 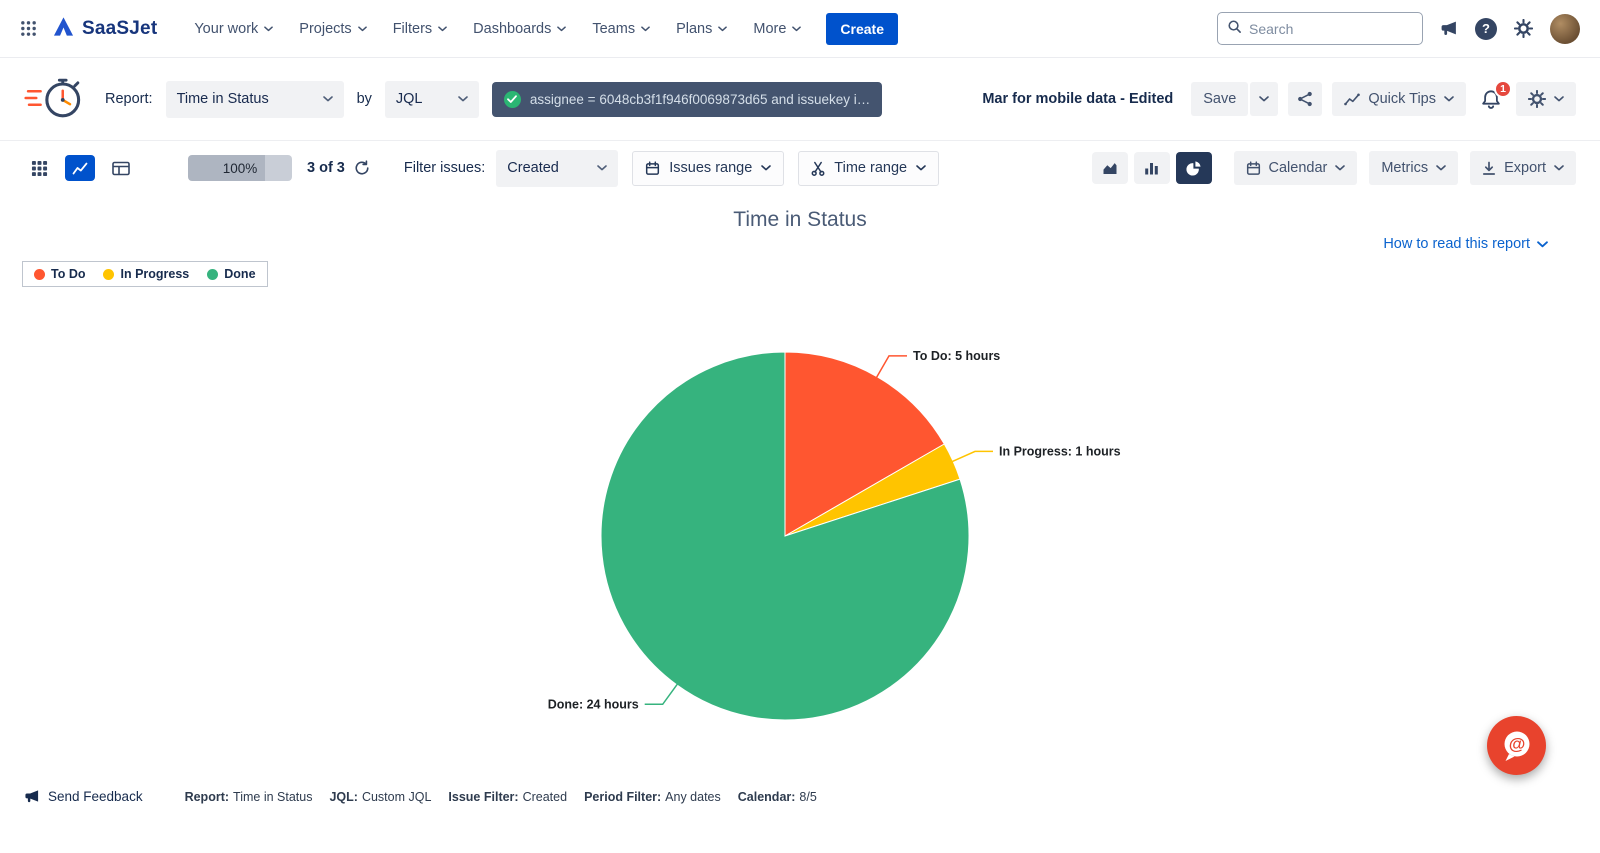 What do you see at coordinates (862, 28) in the screenshot?
I see `create-button: Create` at bounding box center [862, 28].